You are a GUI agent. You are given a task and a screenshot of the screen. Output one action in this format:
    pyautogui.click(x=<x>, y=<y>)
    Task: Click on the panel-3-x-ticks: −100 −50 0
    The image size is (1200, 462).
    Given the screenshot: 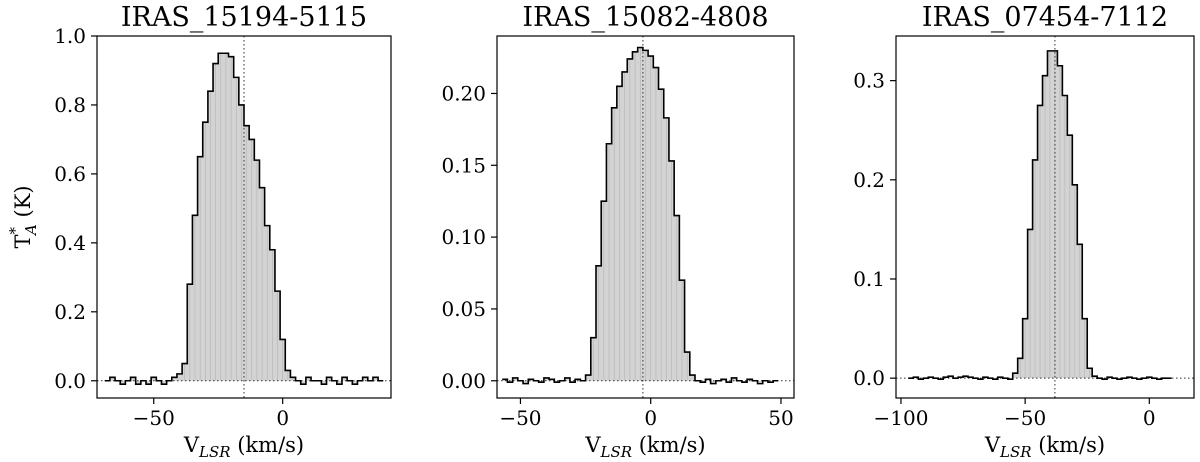 What is the action you would take?
    pyautogui.click(x=1014, y=414)
    